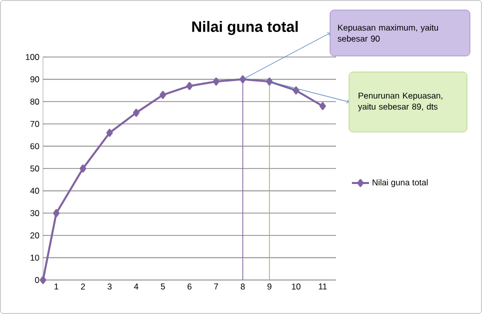 The height and width of the screenshot is (314, 482). I want to click on x-tick-label: 10, so click(296, 287).